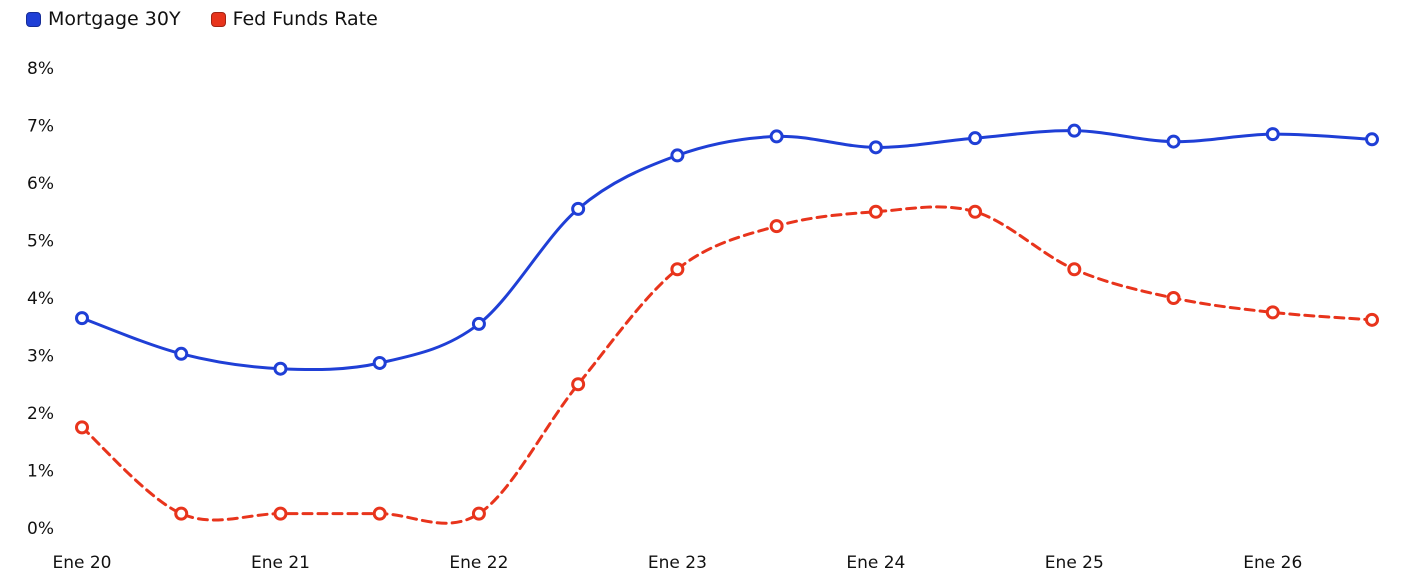 This screenshot has width=1401, height=581. Describe the element at coordinates (1074, 563) in the screenshot. I see `x-tick-label: Ene 25` at that location.